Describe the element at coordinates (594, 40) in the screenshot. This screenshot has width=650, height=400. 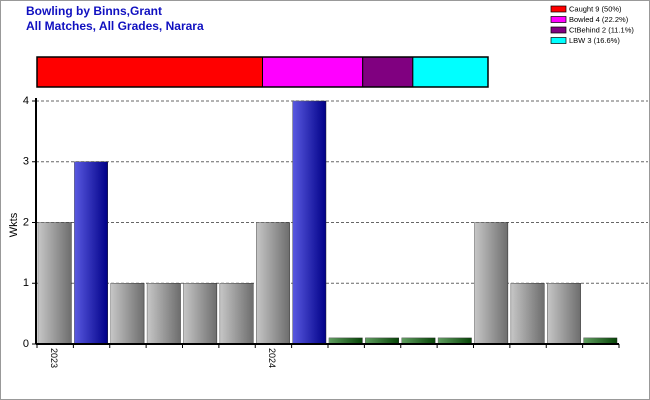
I see `legend-label: LBW 3 (16.6%)` at that location.